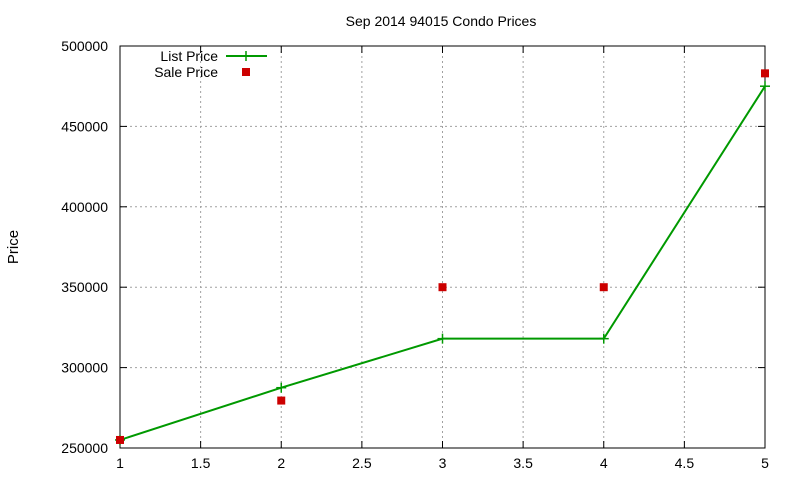 The height and width of the screenshot is (480, 800). What do you see at coordinates (765, 463) in the screenshot?
I see `x-tick-label: 5` at bounding box center [765, 463].